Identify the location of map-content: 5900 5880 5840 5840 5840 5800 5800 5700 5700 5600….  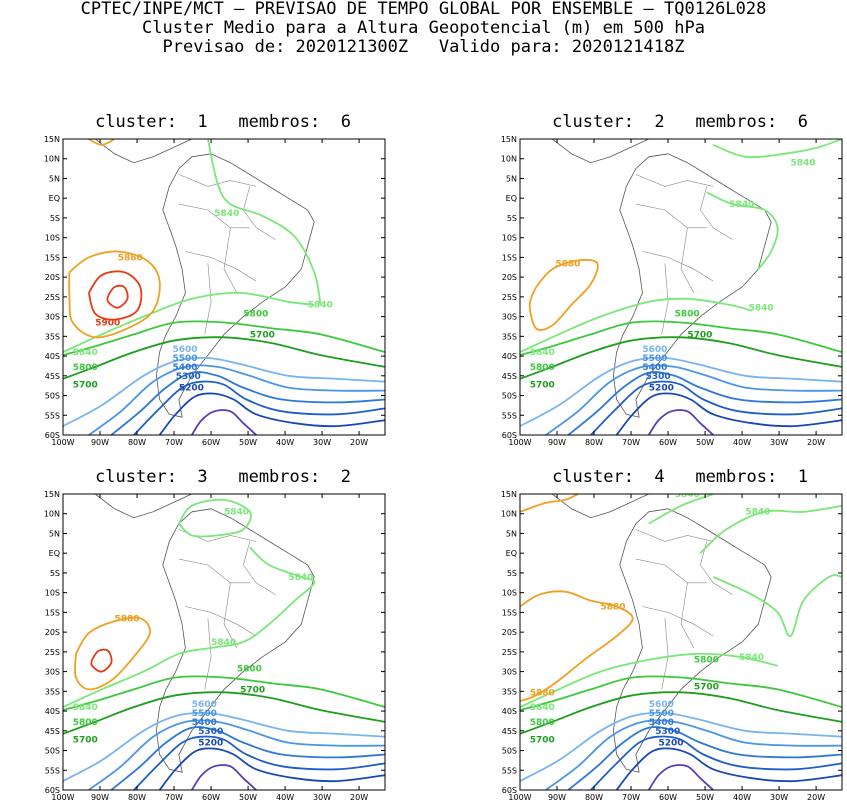
(224, 287).